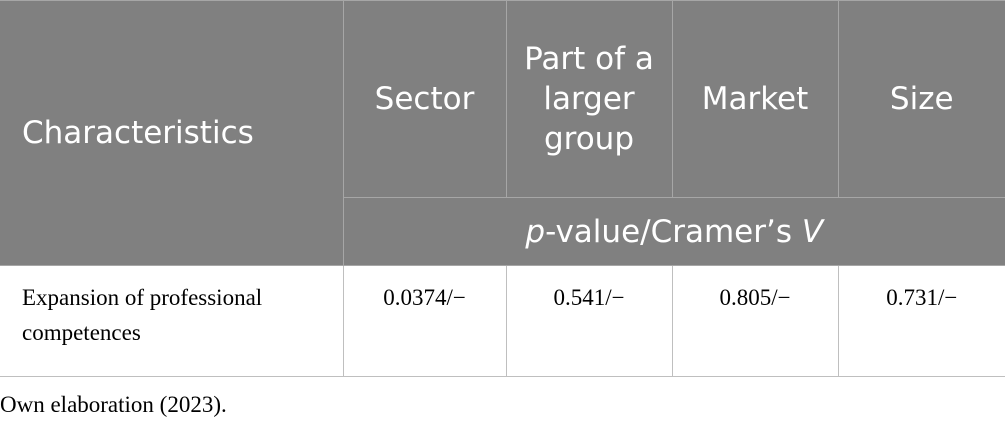  What do you see at coordinates (589, 99) in the screenshot?
I see `header-cell: Part of a larger group` at bounding box center [589, 99].